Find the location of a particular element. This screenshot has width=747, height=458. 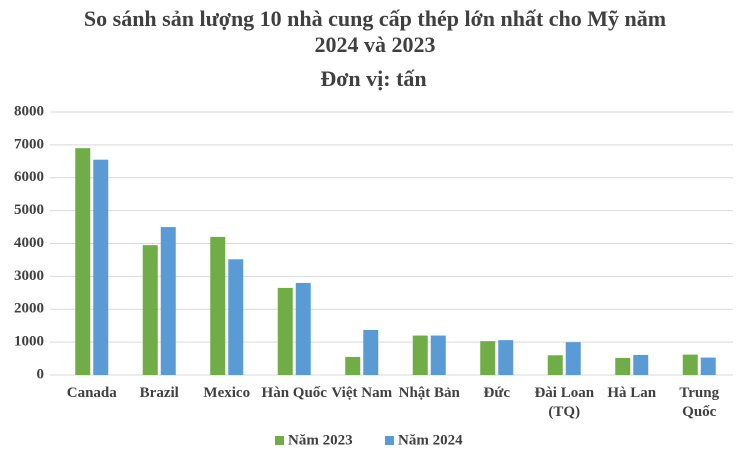

x-tick-label: Nhật Bản is located at coordinates (429, 393).